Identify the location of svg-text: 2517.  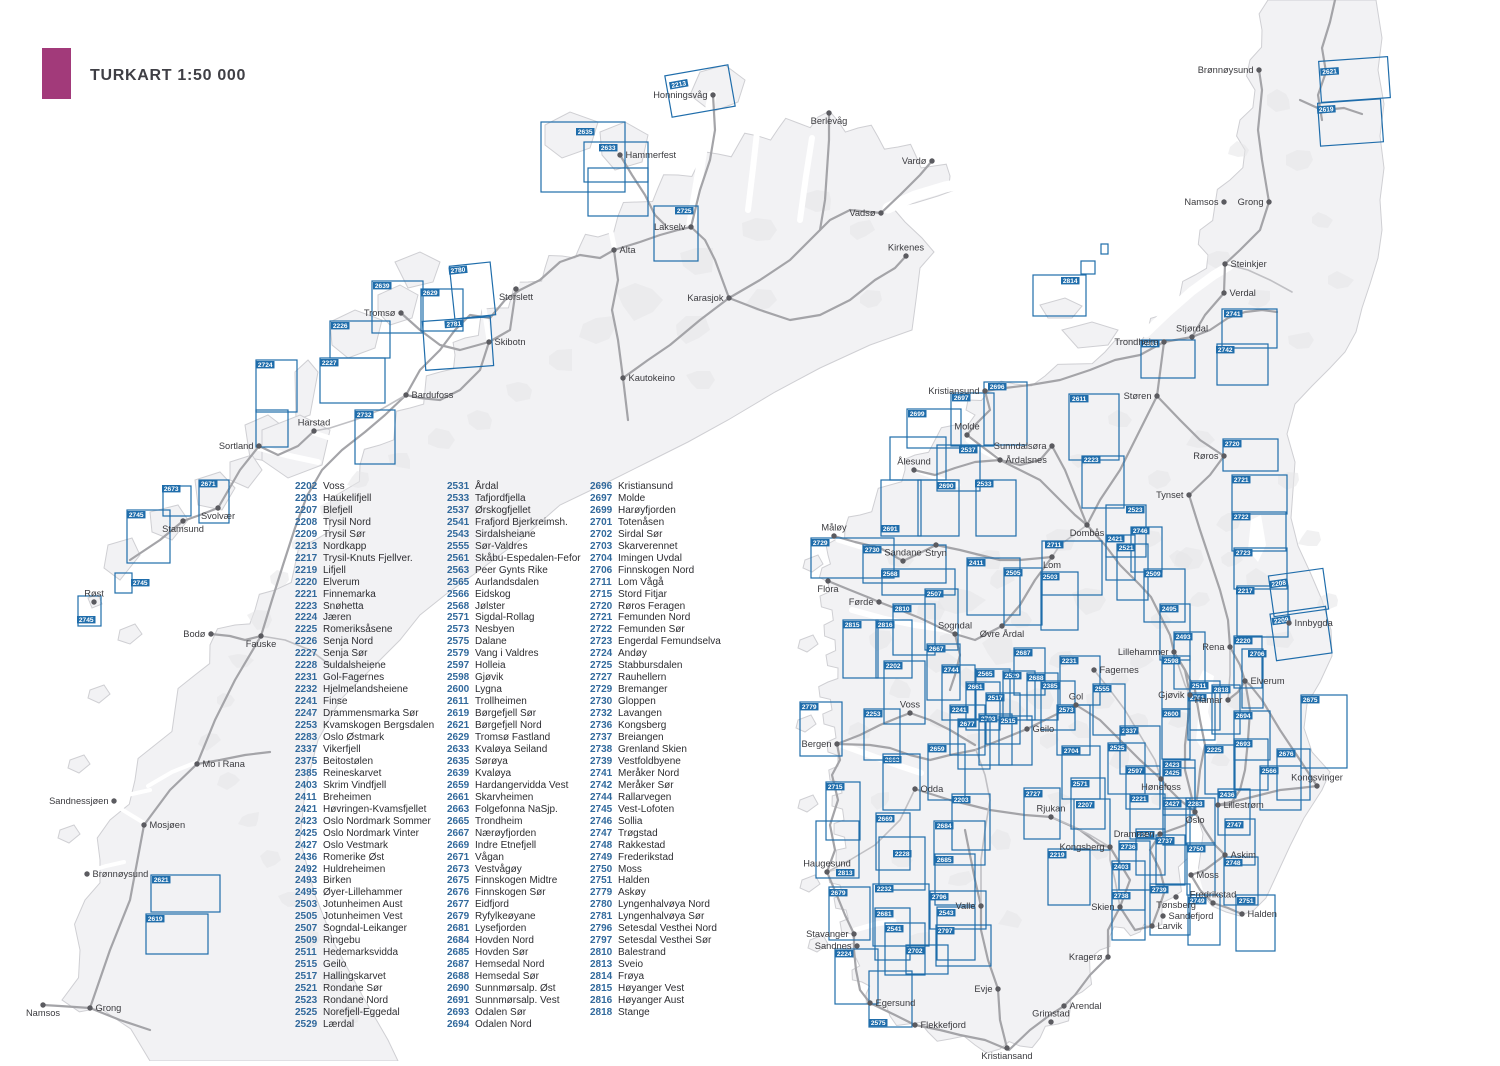
(995, 698).